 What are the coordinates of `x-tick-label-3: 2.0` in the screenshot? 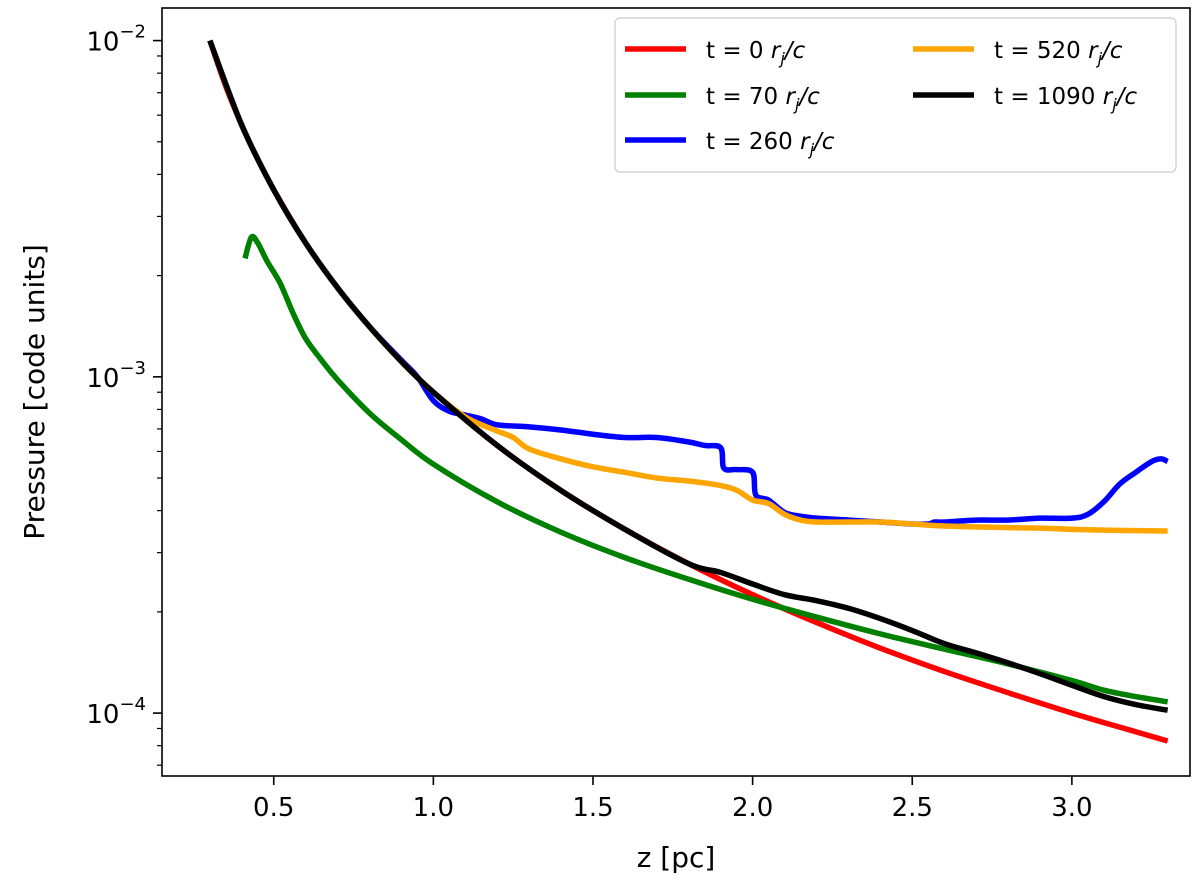 It's located at (752, 808).